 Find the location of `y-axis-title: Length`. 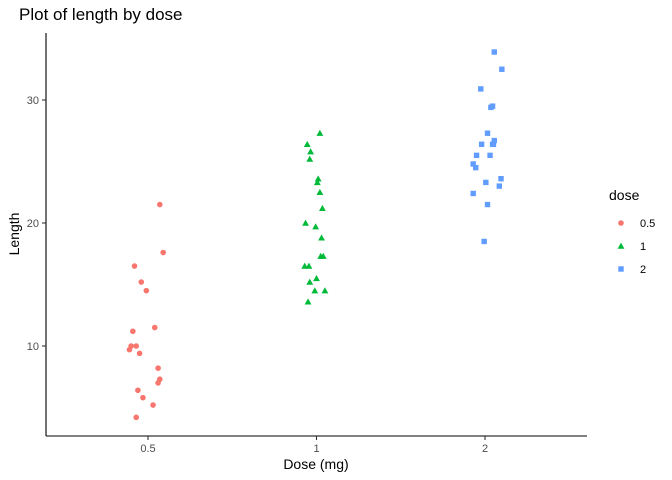

y-axis-title: Length is located at coordinates (14, 234).